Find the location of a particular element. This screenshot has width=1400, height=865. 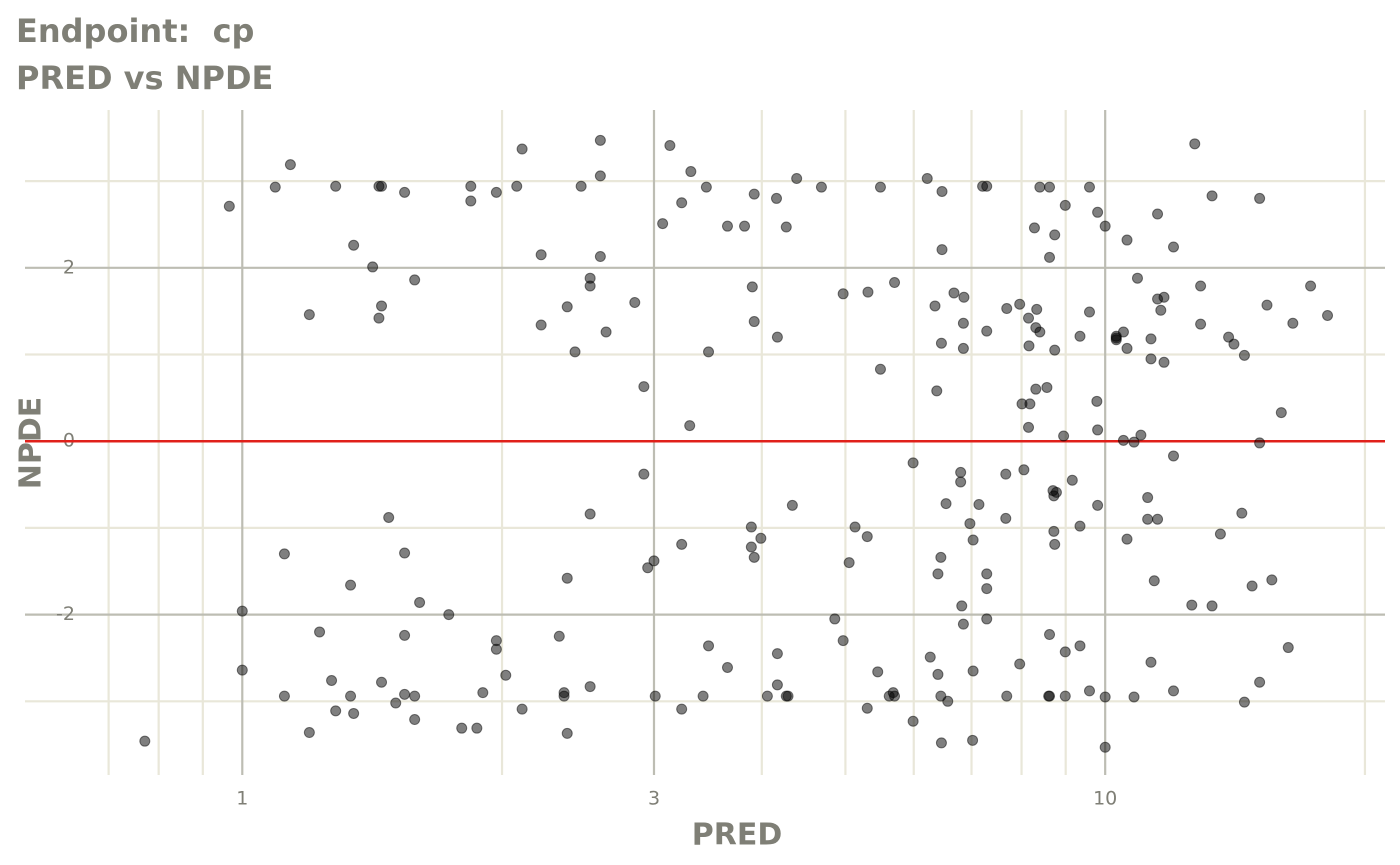

chart-subtitle: PRED vs NPDE is located at coordinates (144, 78).